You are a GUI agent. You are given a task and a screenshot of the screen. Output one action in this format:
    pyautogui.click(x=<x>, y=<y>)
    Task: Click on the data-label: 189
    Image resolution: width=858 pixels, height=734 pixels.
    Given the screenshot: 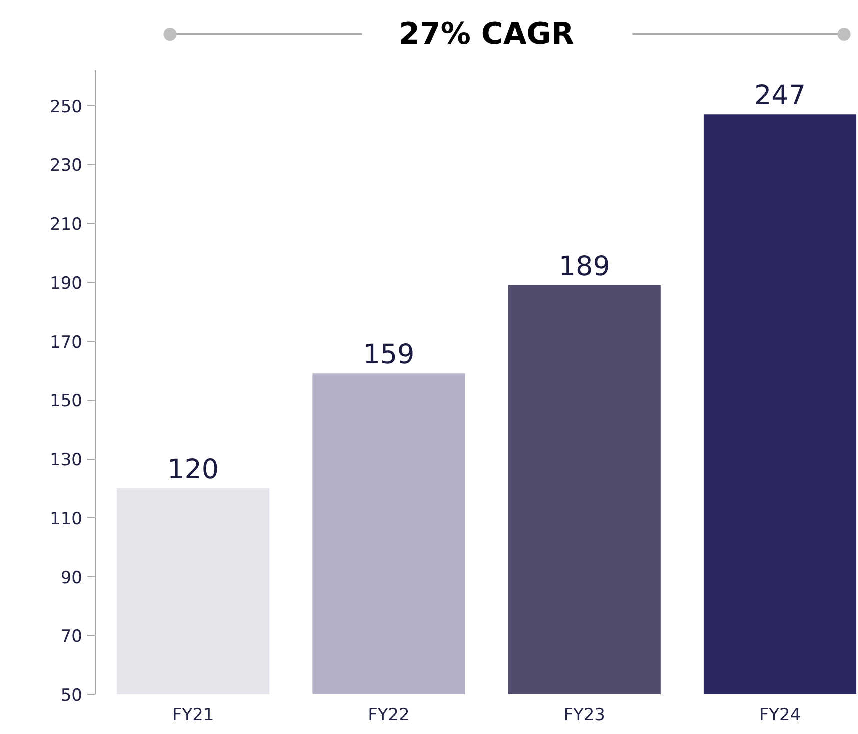 What is the action you would take?
    pyautogui.click(x=584, y=266)
    